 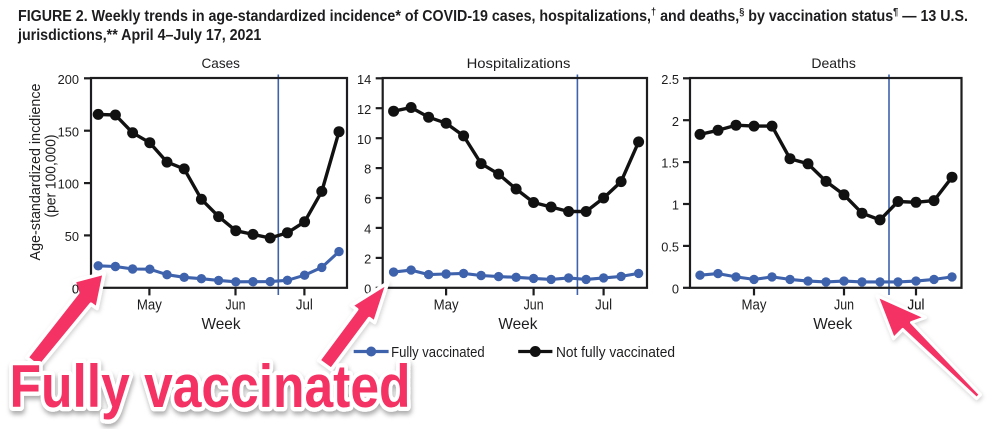 I want to click on svg-text: 200, so click(x=68, y=79).